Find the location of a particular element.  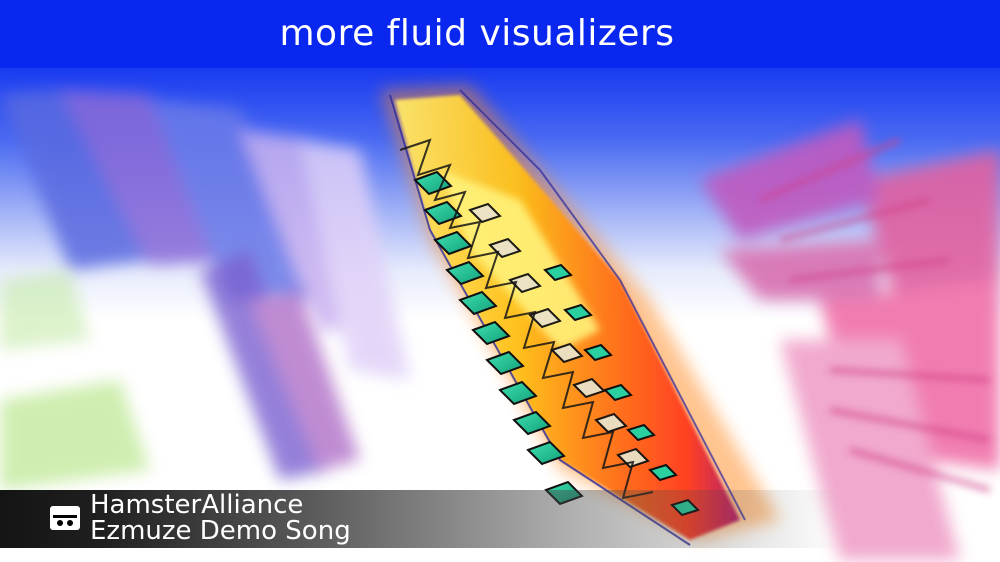

now-playing-bar: HamsterAlliance Ezmuze Demo Song is located at coordinates (420, 519).